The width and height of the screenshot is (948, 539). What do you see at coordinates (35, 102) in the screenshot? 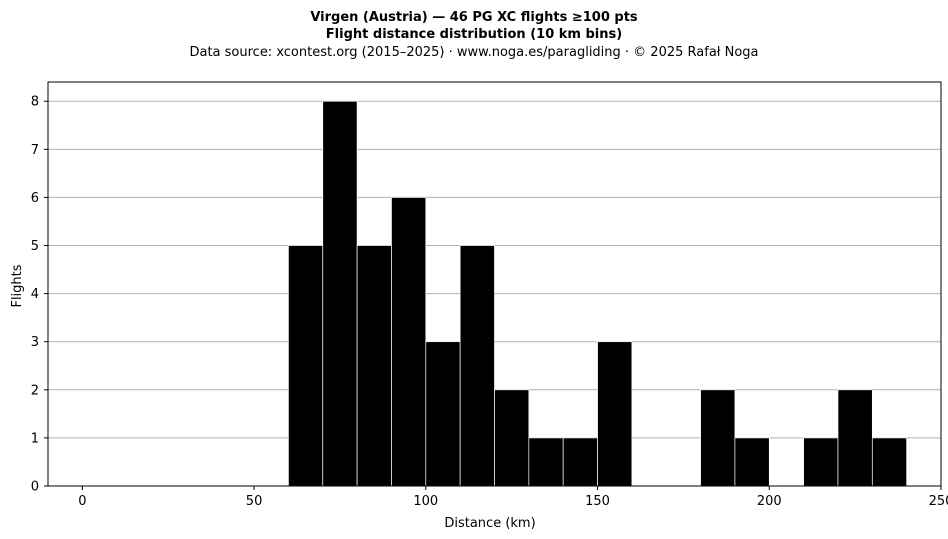
I see `y-tick-label: 8` at bounding box center [35, 102].